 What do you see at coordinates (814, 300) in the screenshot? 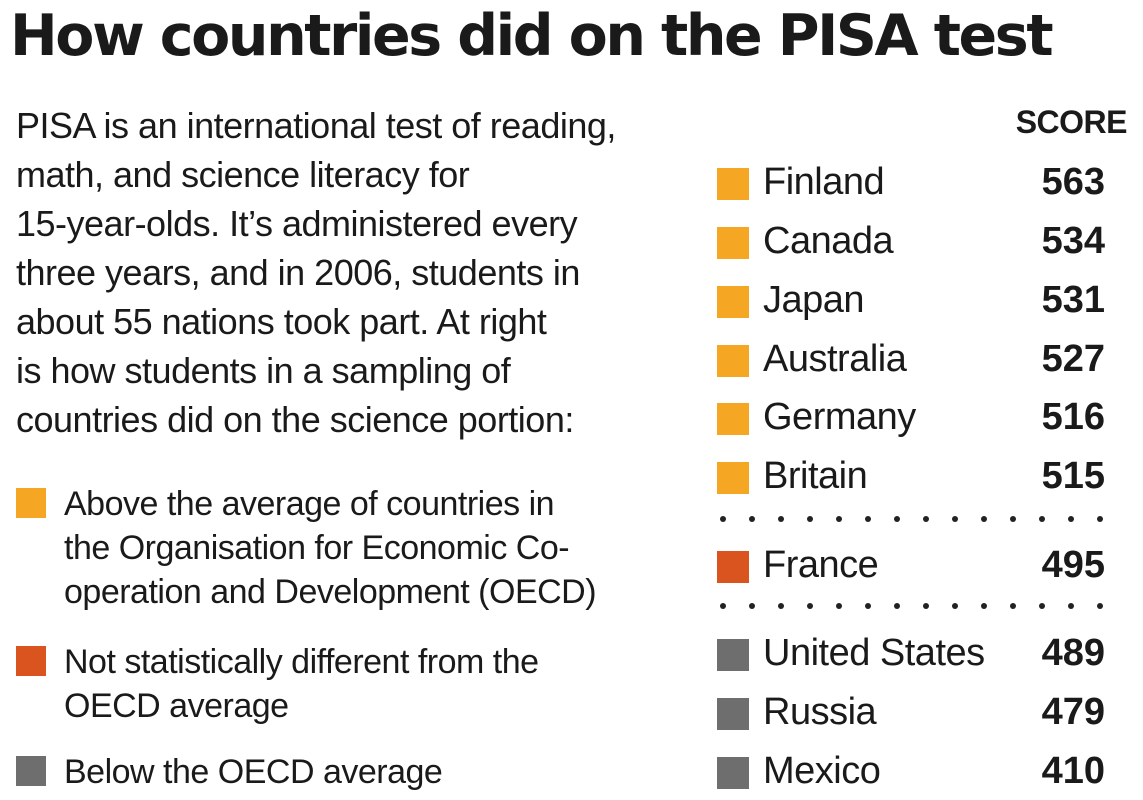
I see `country-name: Japan` at bounding box center [814, 300].